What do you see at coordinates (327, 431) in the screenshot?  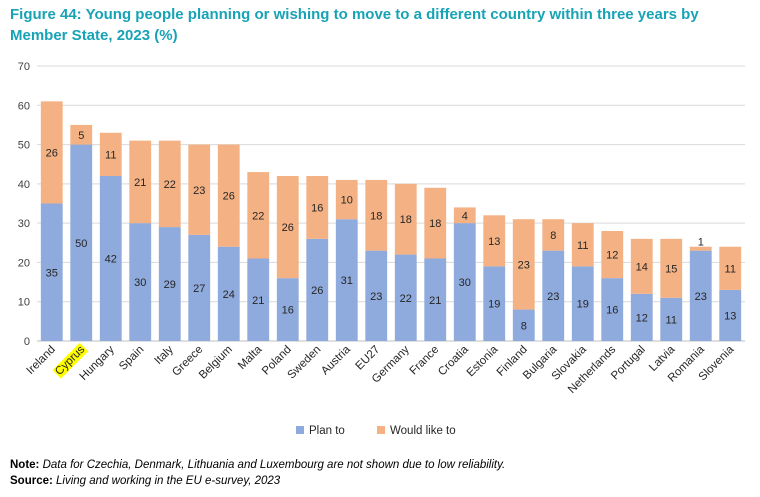 I see `legend-label-plan-to: Plan to` at bounding box center [327, 431].